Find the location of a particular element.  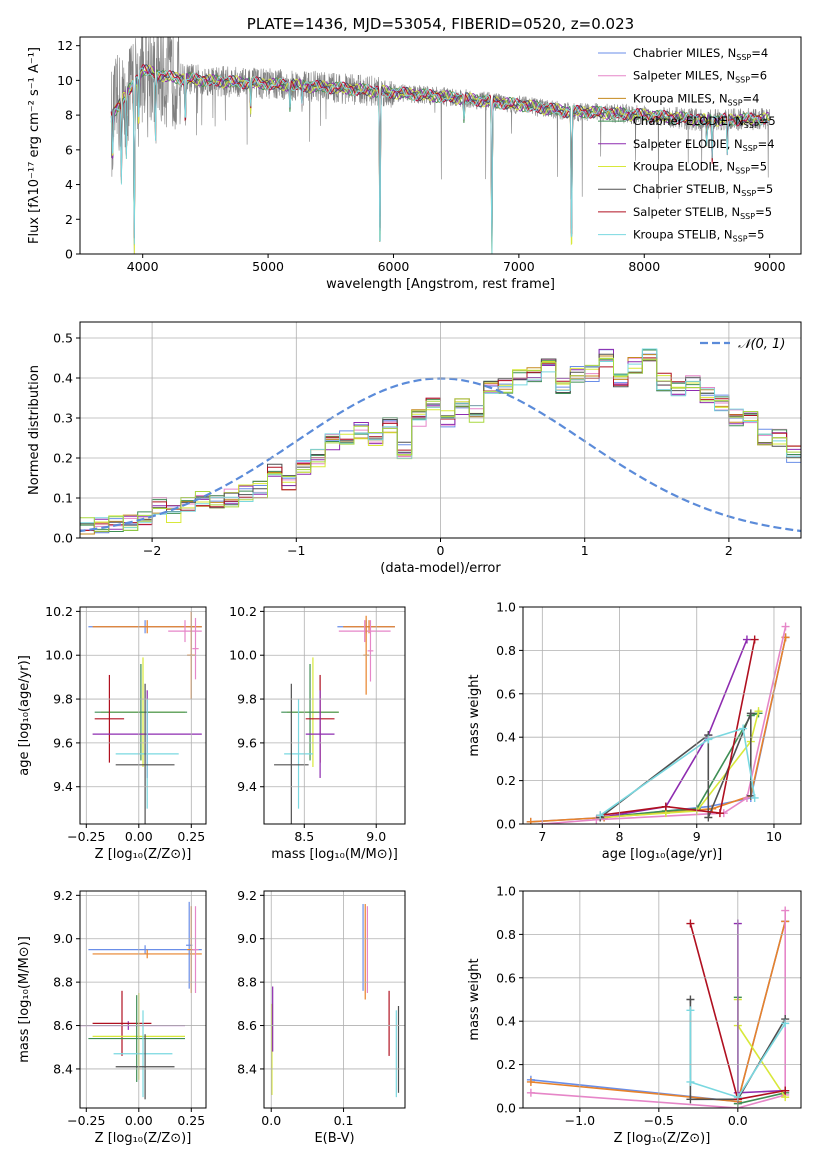

legend-text: Kroupa MILES, N is located at coordinates (680, 98).